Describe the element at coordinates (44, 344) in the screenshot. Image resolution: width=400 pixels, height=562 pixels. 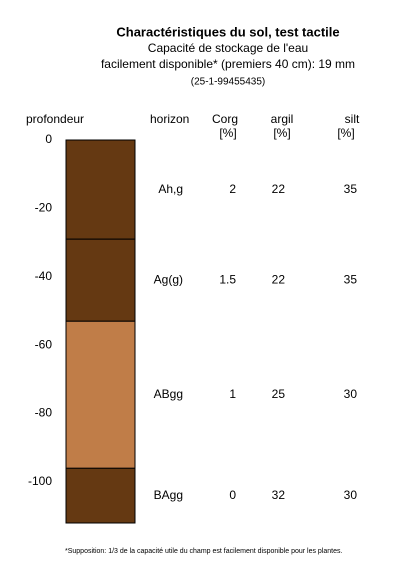
I see `y-tick-label: -60` at that location.